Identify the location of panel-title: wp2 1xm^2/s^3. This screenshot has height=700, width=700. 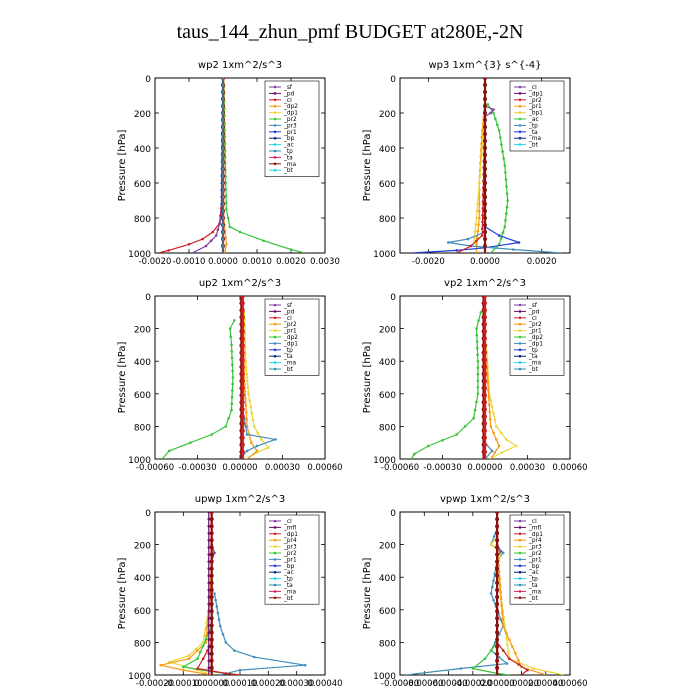
(240, 65).